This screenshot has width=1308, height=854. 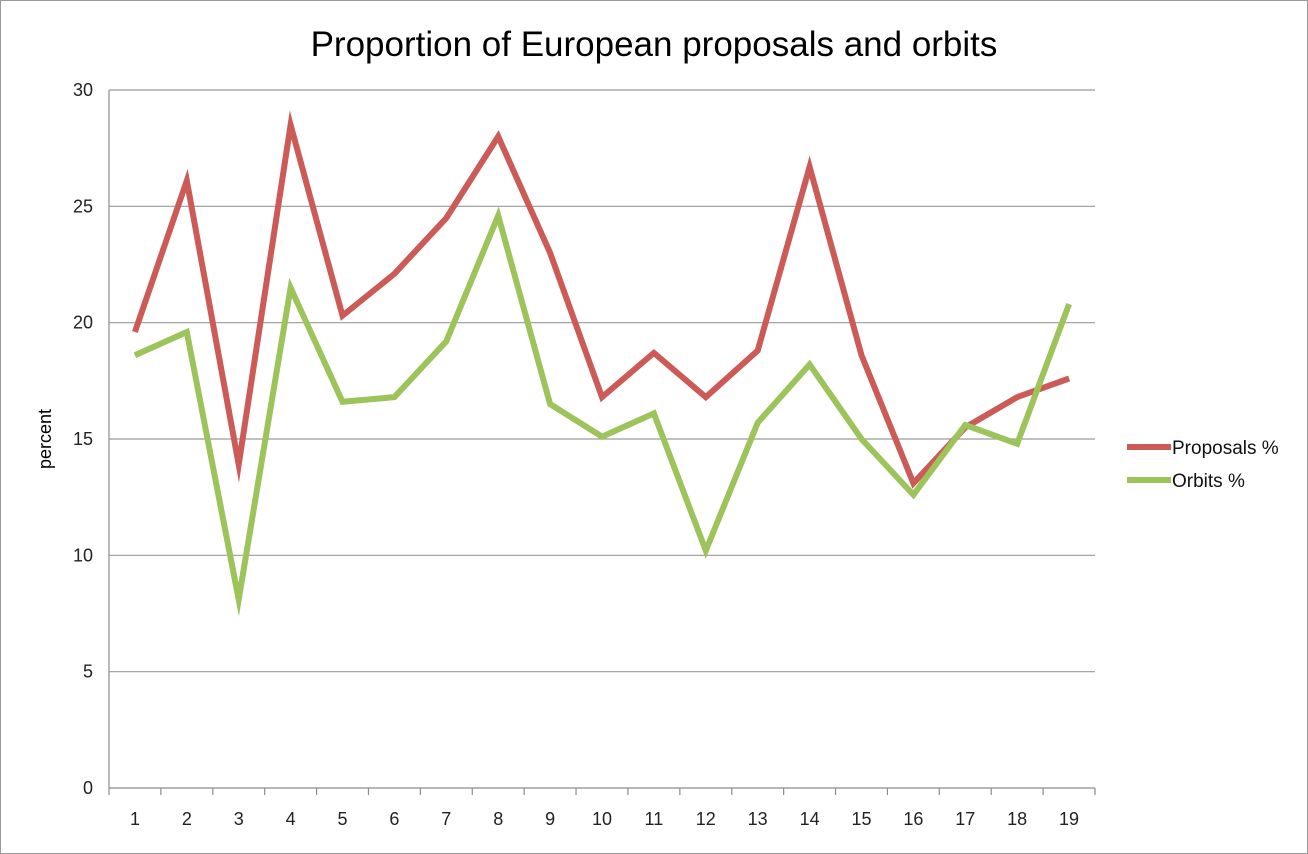 What do you see at coordinates (187, 819) in the screenshot?
I see `x-tick-label: 2` at bounding box center [187, 819].